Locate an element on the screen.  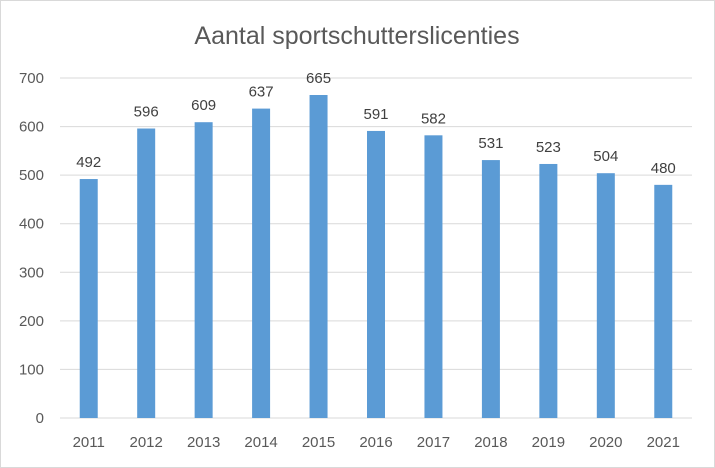
data-label: 480 is located at coordinates (663, 168).